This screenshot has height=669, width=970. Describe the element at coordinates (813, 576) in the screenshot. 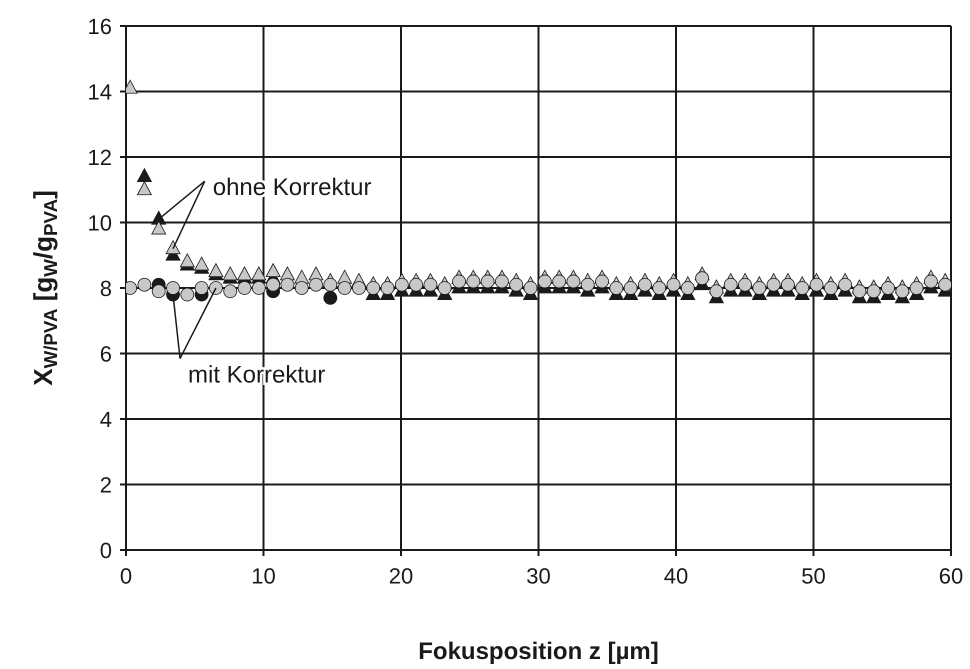

I see `x-tick-label: 50` at that location.